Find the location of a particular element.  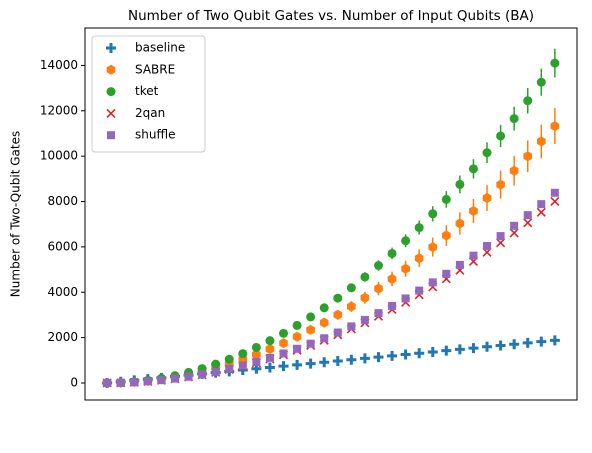

y-tick-label: 14000 is located at coordinates (59, 65).